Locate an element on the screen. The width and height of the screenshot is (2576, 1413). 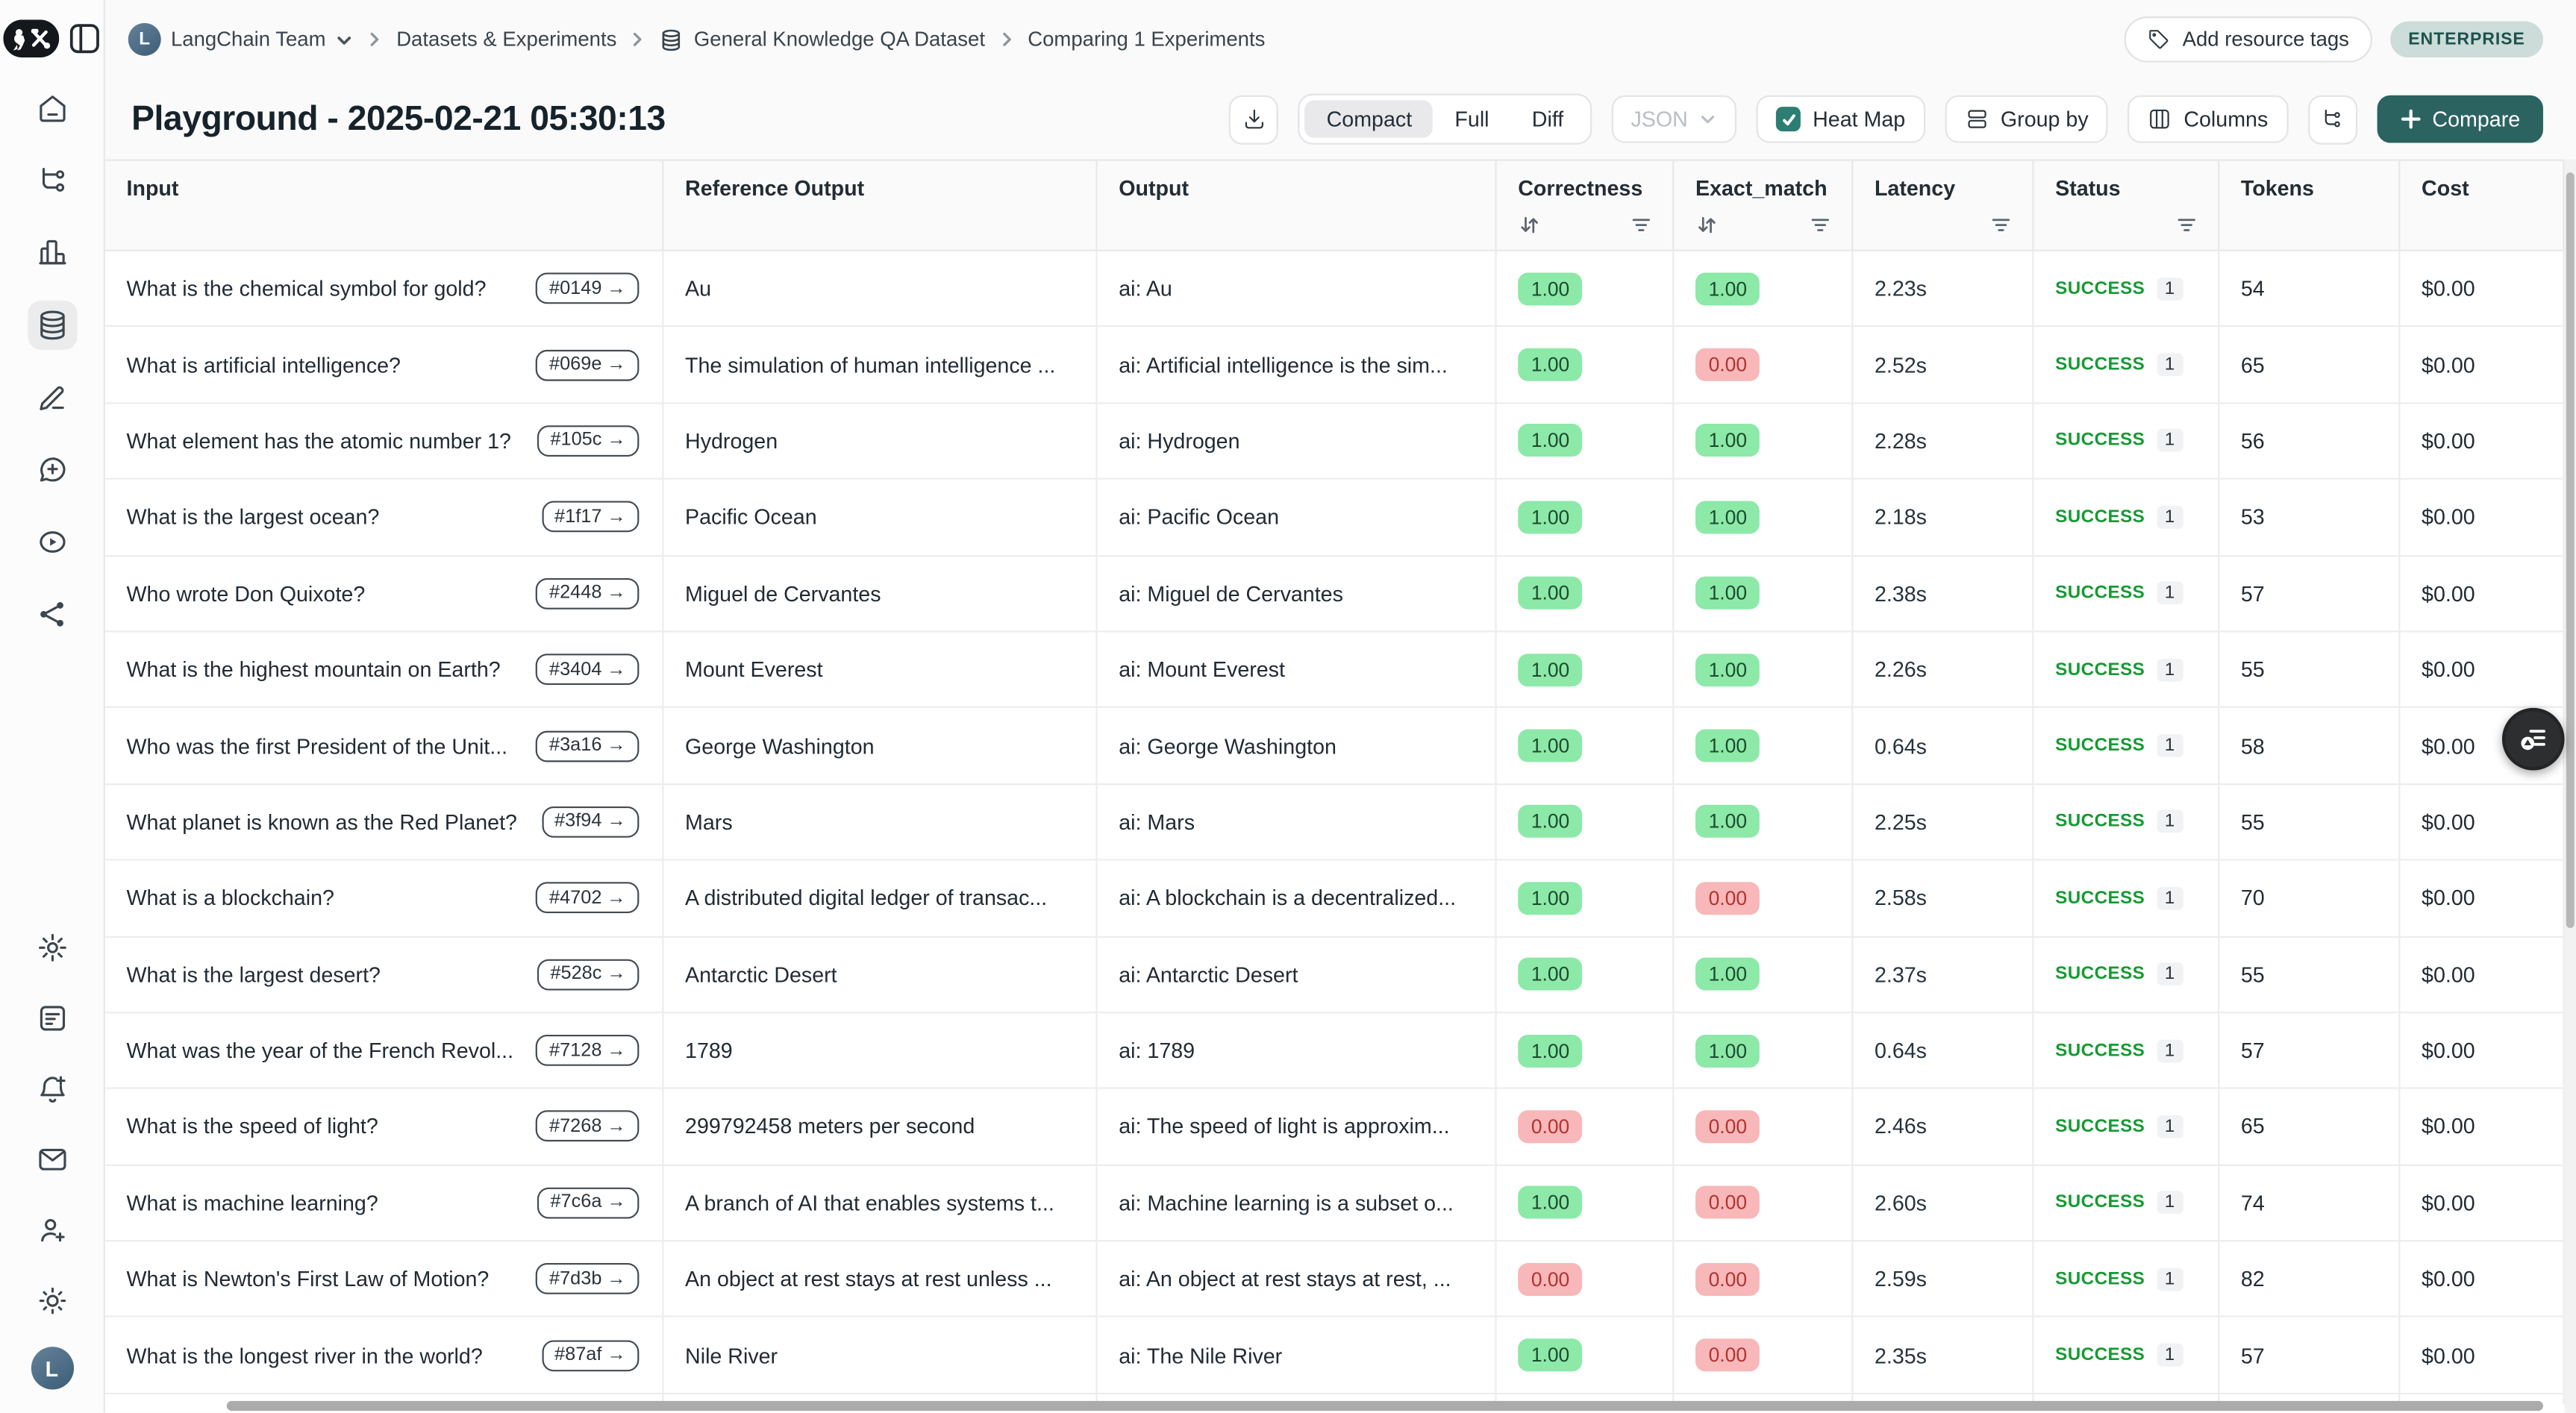
example-link: #0149 → is located at coordinates (588, 288).